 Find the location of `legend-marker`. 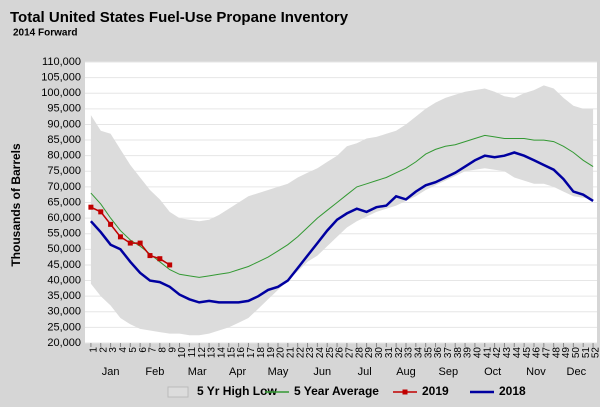

legend-marker is located at coordinates (405, 392).